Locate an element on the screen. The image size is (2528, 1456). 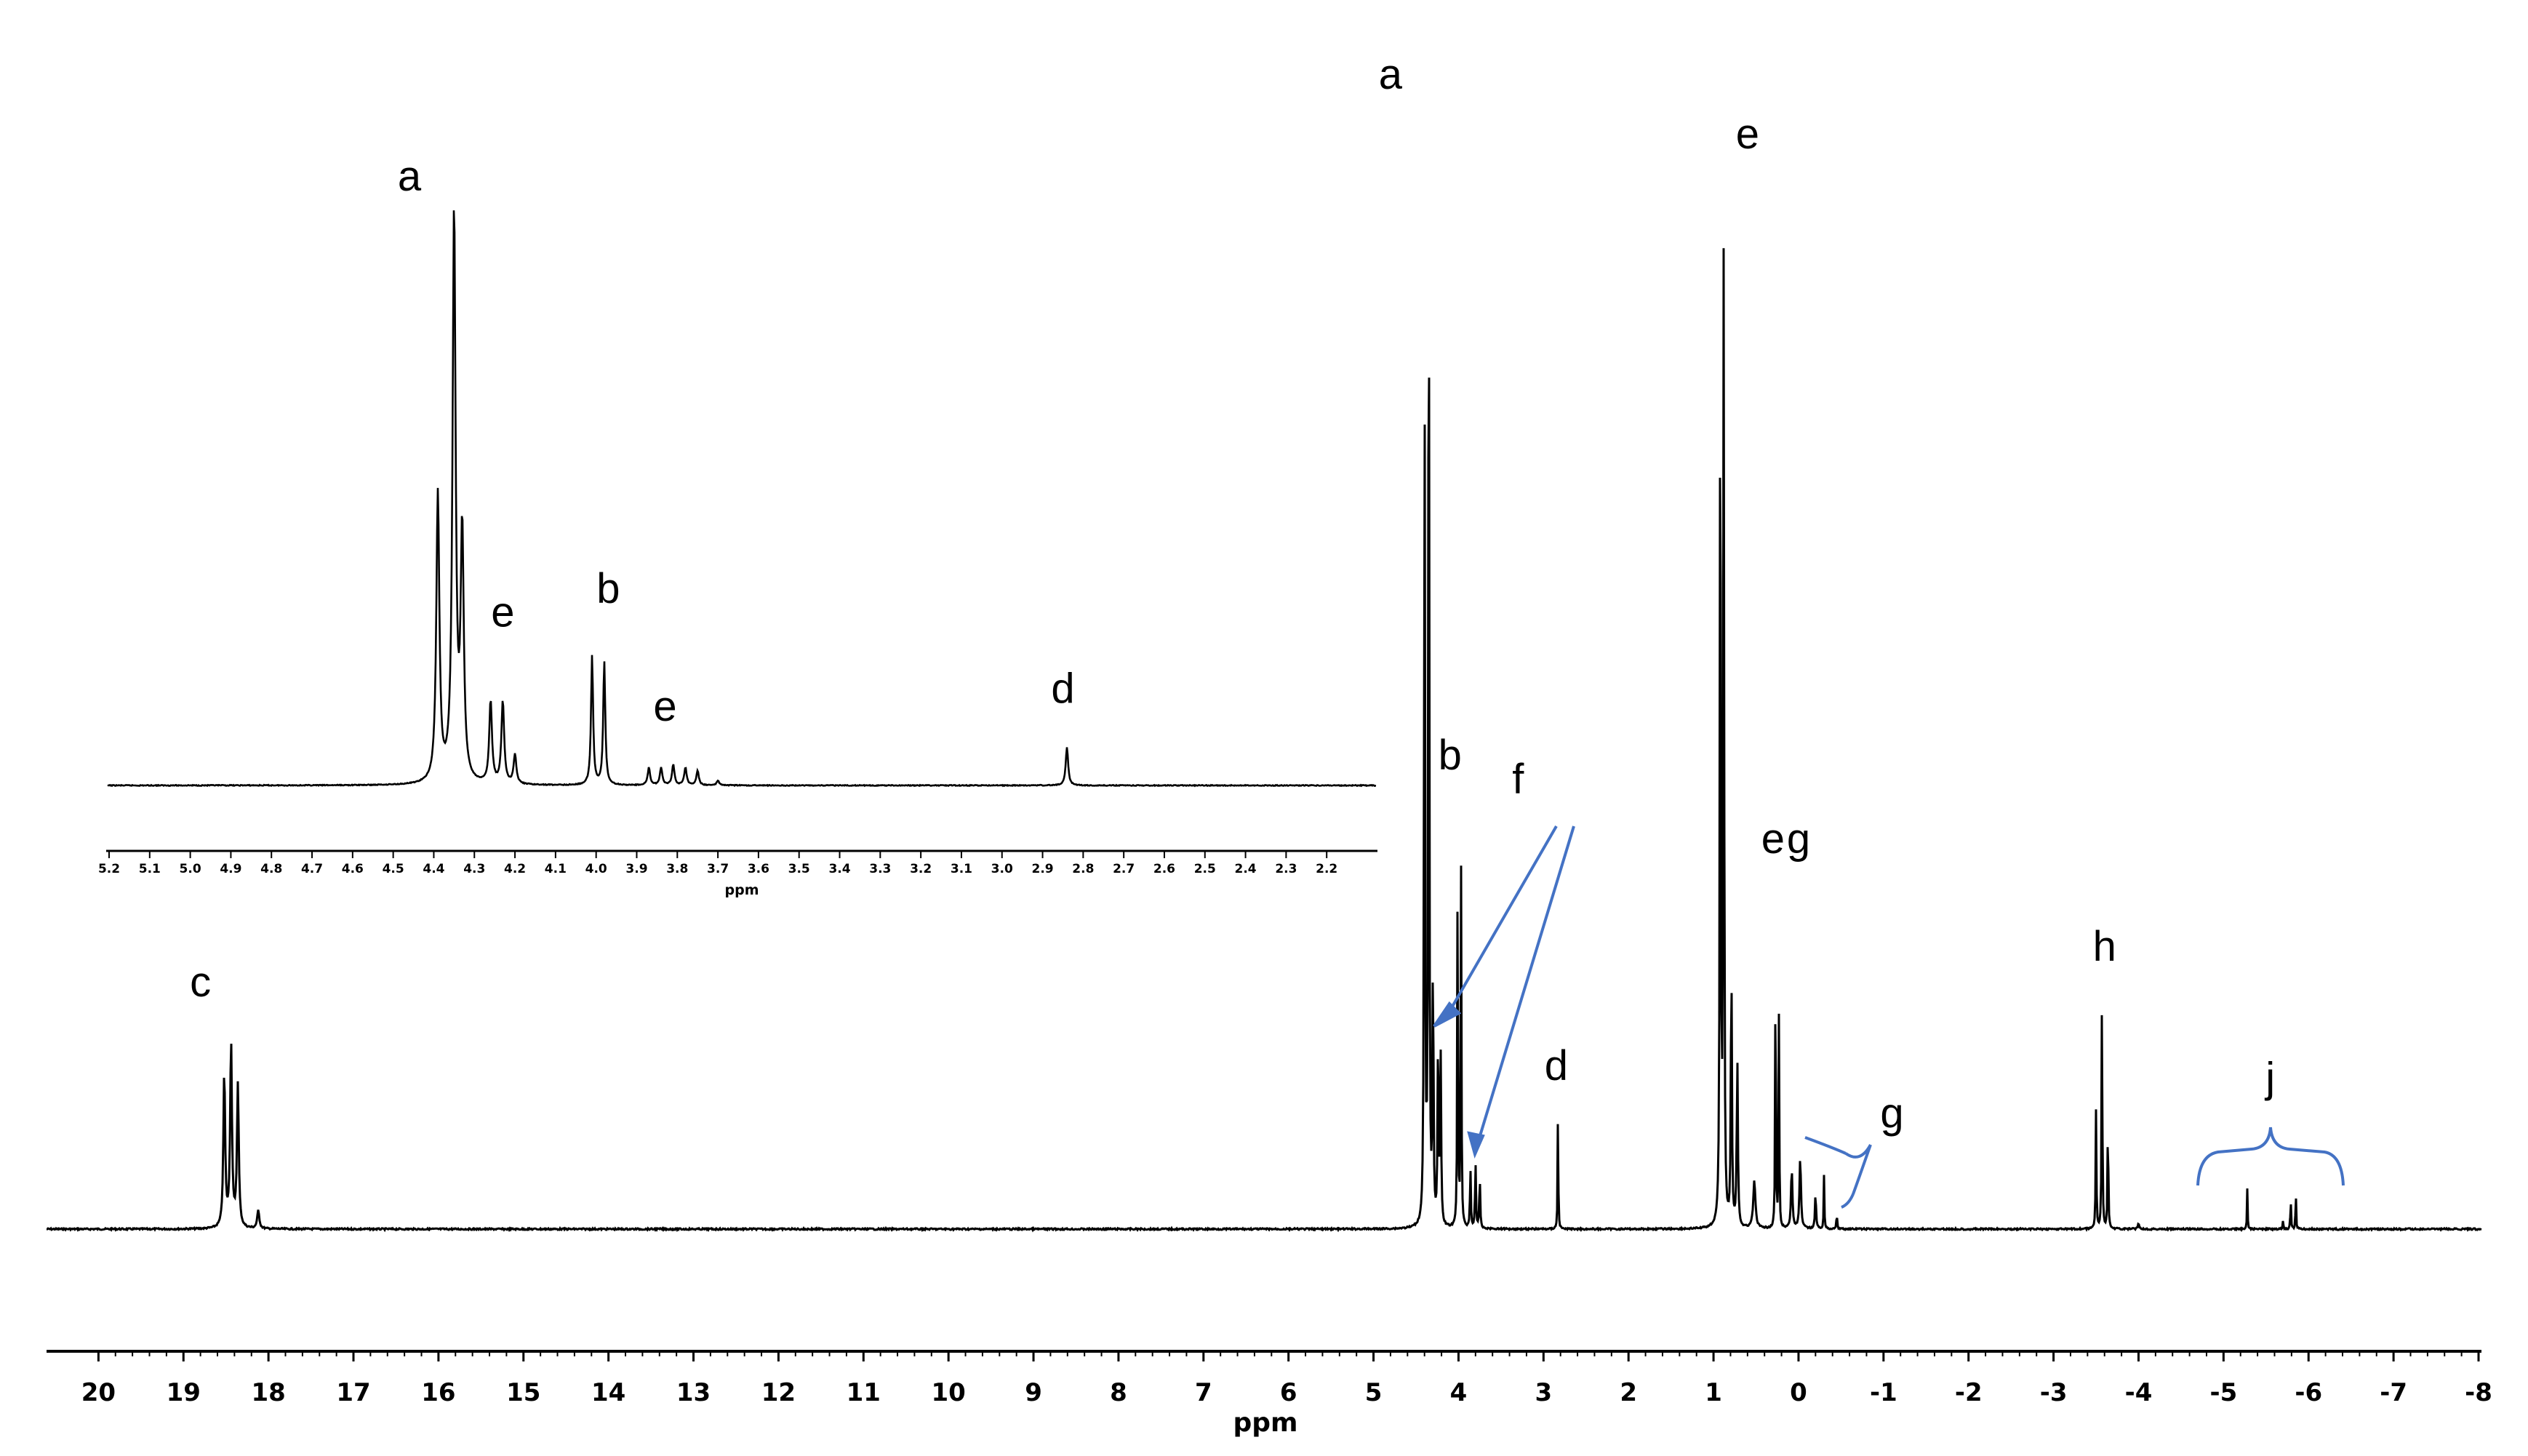
inset-x-tick-label: 3.9 is located at coordinates (636, 869).